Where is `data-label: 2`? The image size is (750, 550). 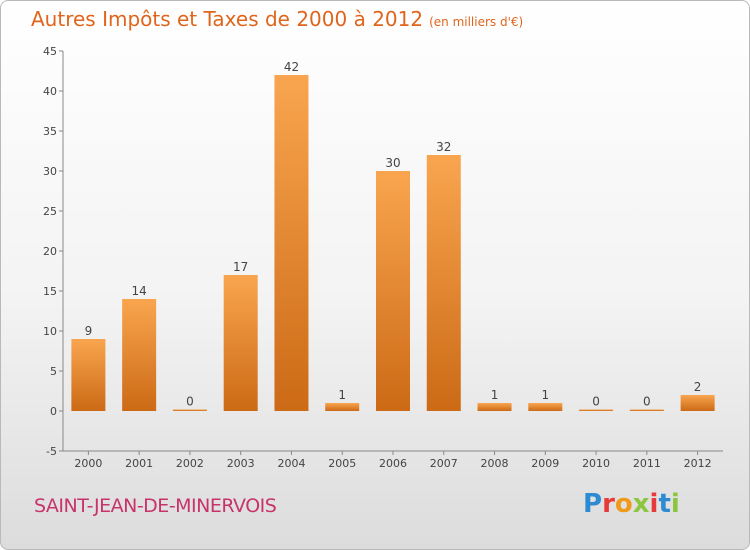 data-label: 2 is located at coordinates (698, 387).